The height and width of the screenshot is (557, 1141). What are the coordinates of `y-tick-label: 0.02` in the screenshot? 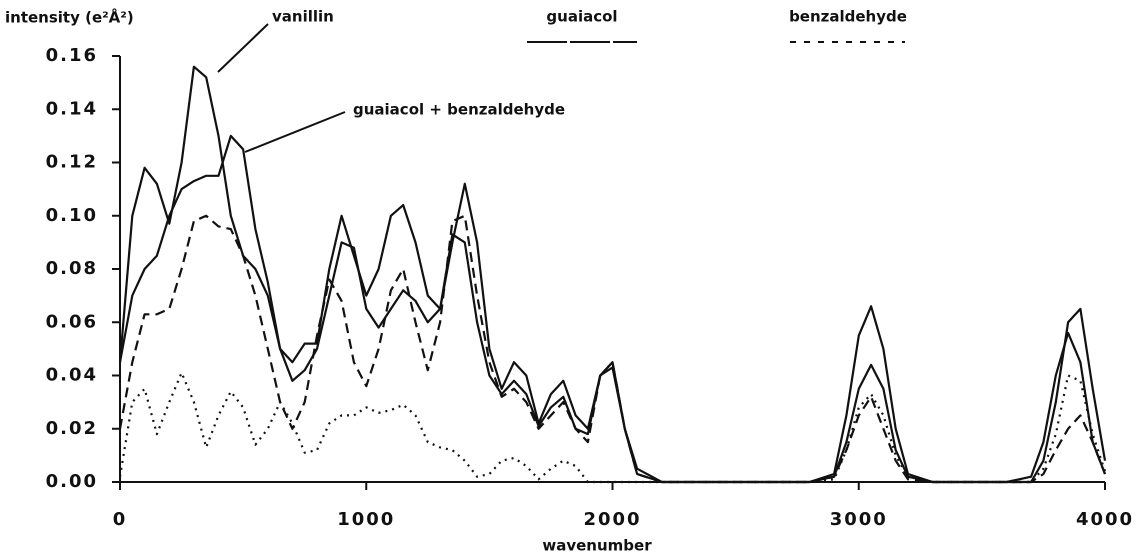 It's located at (72, 428).